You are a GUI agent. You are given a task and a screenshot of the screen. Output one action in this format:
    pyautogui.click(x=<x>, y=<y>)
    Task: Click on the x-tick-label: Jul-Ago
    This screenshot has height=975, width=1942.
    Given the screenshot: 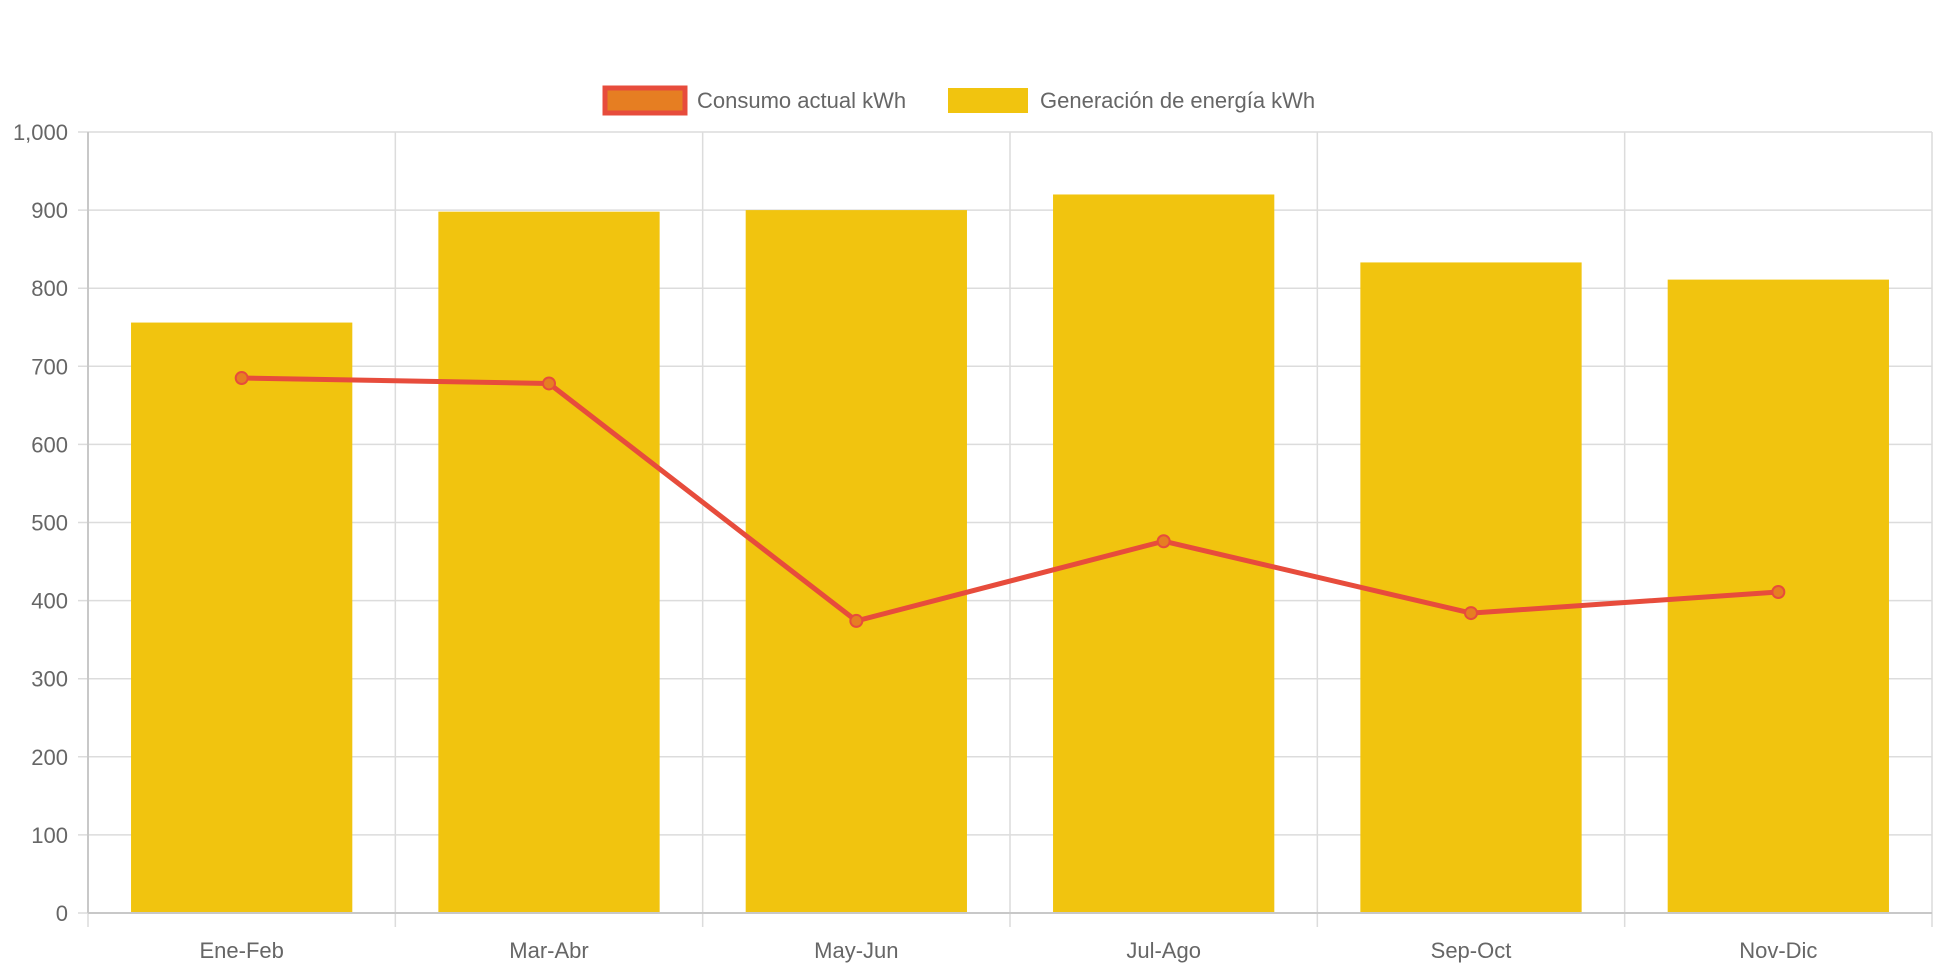 What is the action you would take?
    pyautogui.click(x=1163, y=950)
    